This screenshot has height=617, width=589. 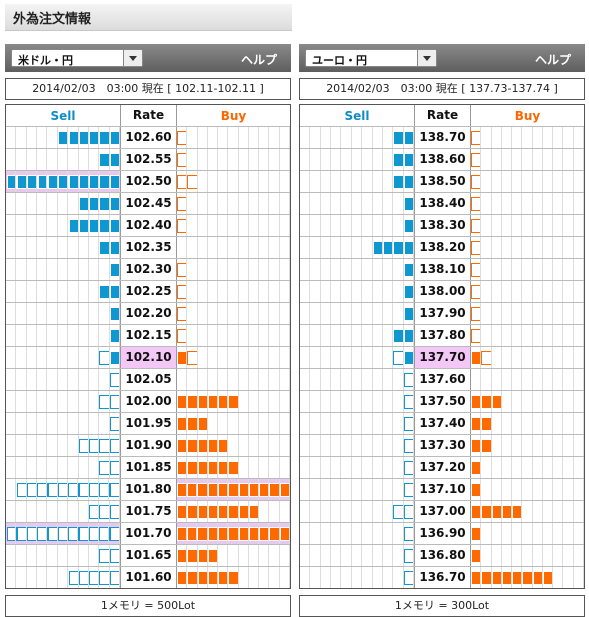 What do you see at coordinates (443, 357) in the screenshot?
I see `rate-value: 137.70` at bounding box center [443, 357].